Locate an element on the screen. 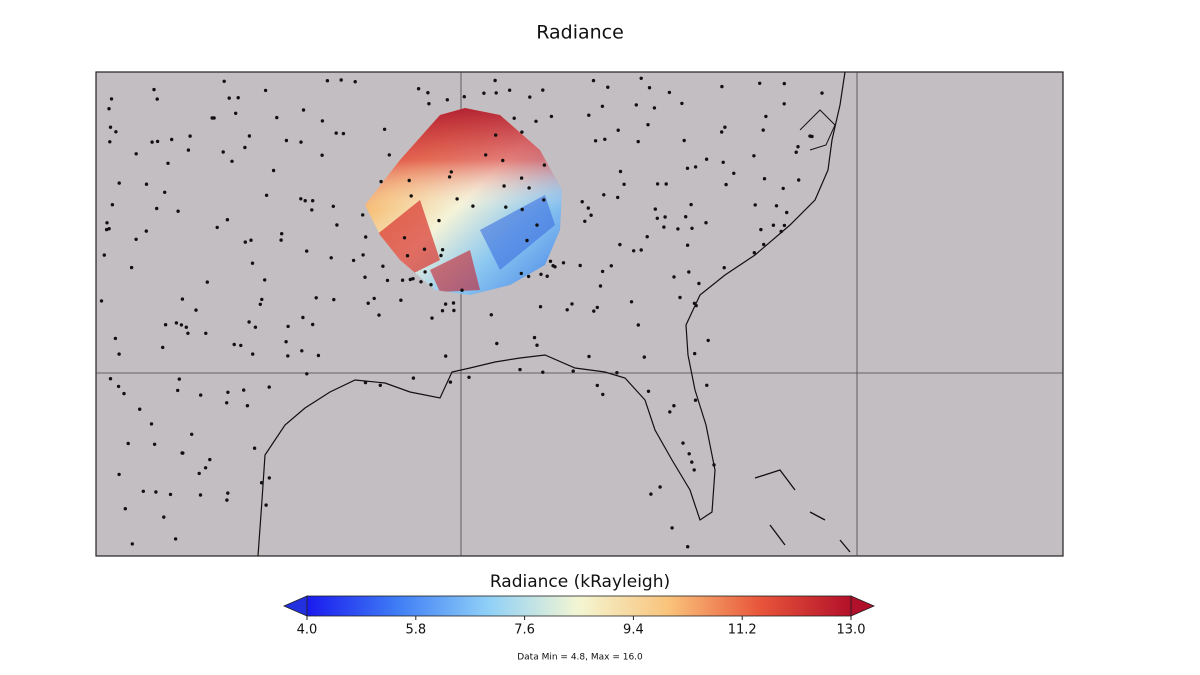 This screenshot has height=675, width=1200. coastline is located at coordinates (817, 130).